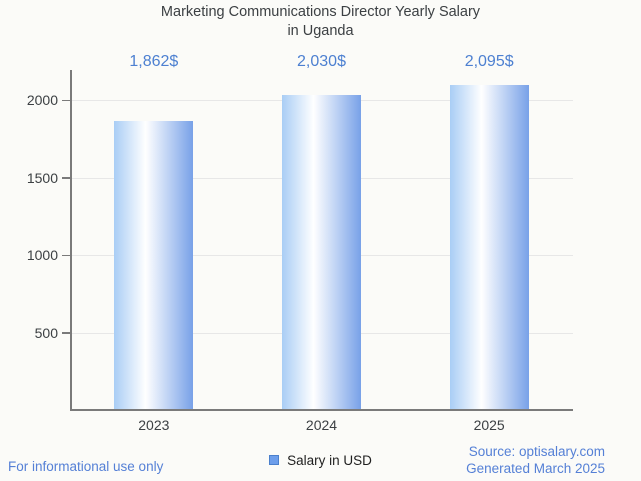  What do you see at coordinates (154, 425) in the screenshot?
I see `x-tick-label-2023: 2023` at bounding box center [154, 425].